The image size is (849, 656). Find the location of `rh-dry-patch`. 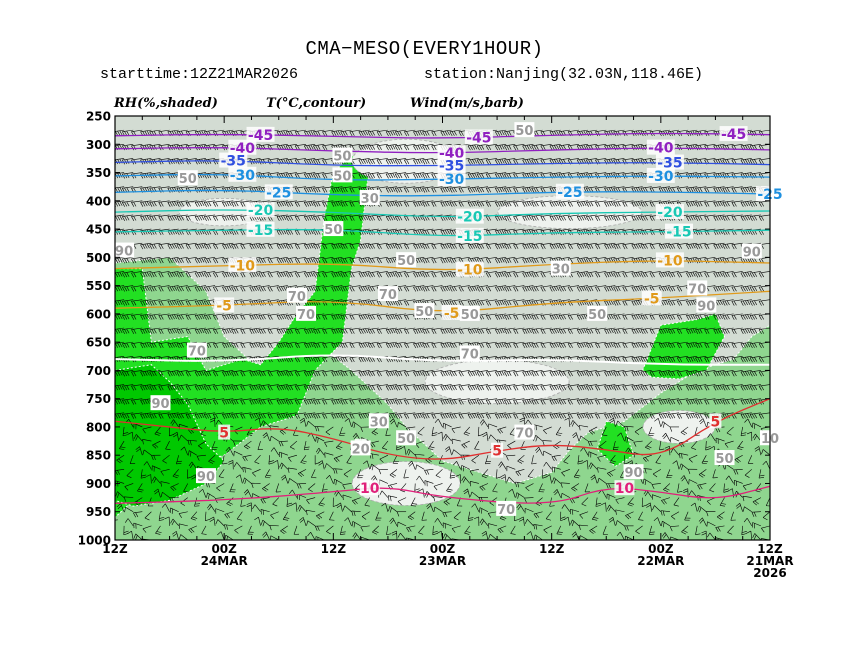

rh-dry-patch is located at coordinates (497, 382).